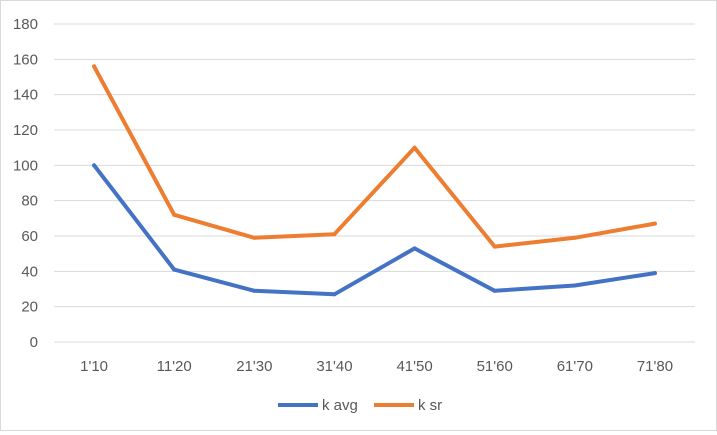 The height and width of the screenshot is (435, 717). What do you see at coordinates (29, 201) in the screenshot?
I see `y-tick-label-80: 80` at bounding box center [29, 201].